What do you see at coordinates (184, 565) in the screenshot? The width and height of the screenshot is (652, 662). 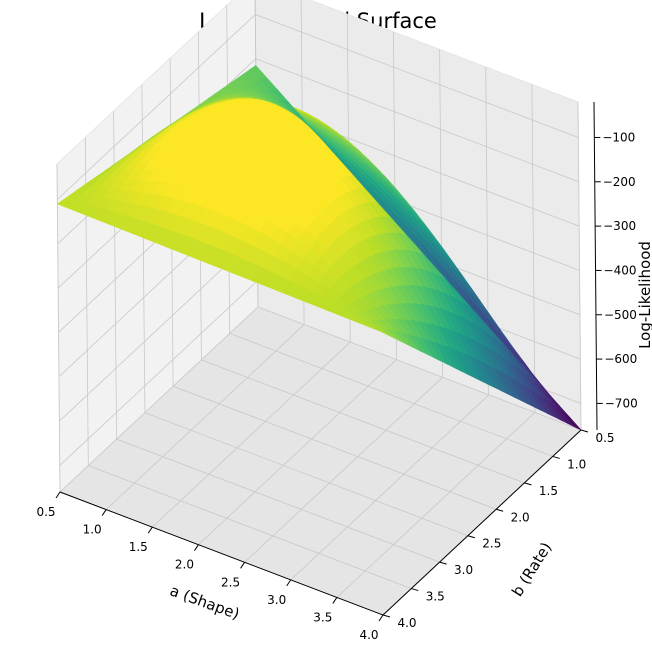 I see `x-tick-label: 2.0` at bounding box center [184, 565].